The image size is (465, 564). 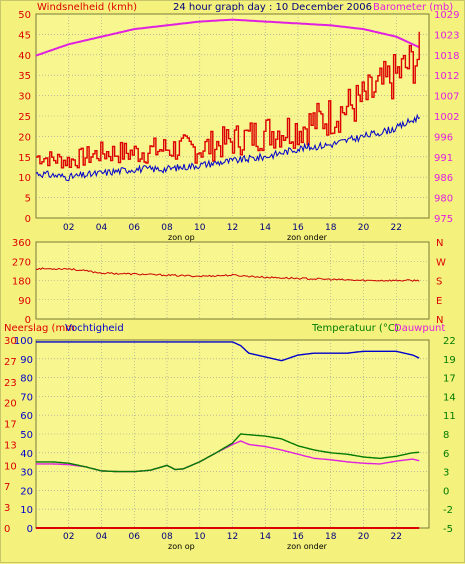 What do you see at coordinates (448, 510) in the screenshot?
I see `temperature-tick-label: -2` at bounding box center [448, 510].